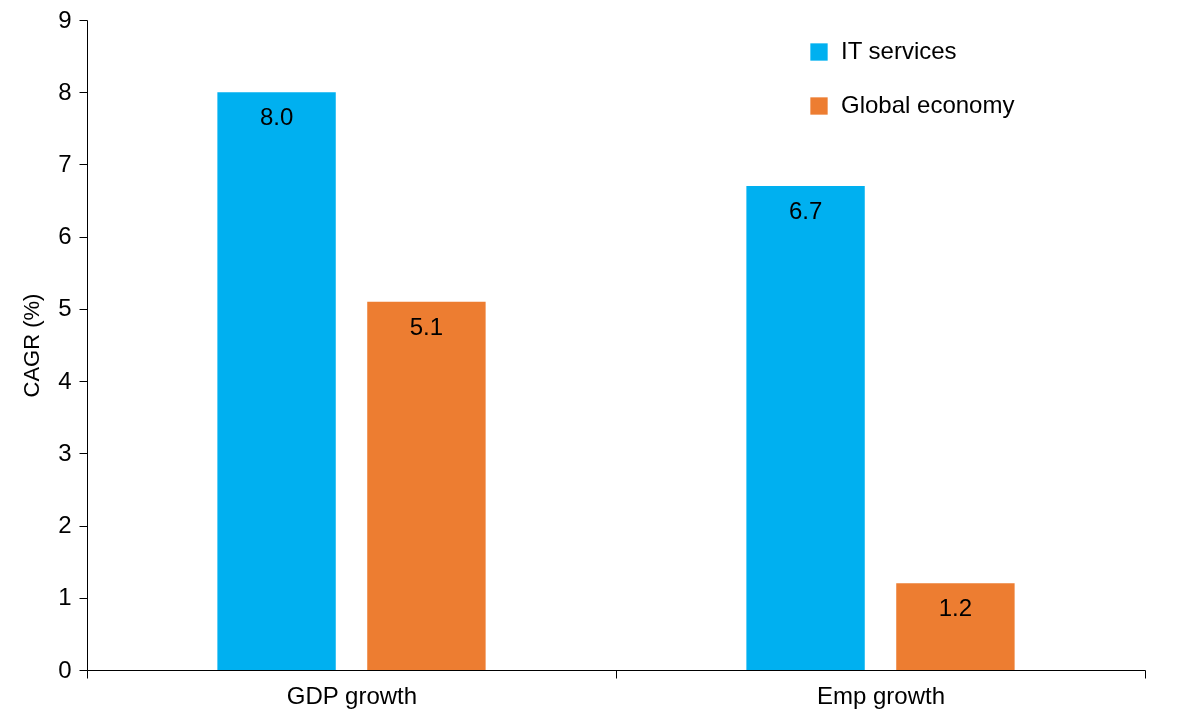 This screenshot has height=728, width=1178. Describe the element at coordinates (352, 695) in the screenshot. I see `x-tick-label: GDP growth` at that location.